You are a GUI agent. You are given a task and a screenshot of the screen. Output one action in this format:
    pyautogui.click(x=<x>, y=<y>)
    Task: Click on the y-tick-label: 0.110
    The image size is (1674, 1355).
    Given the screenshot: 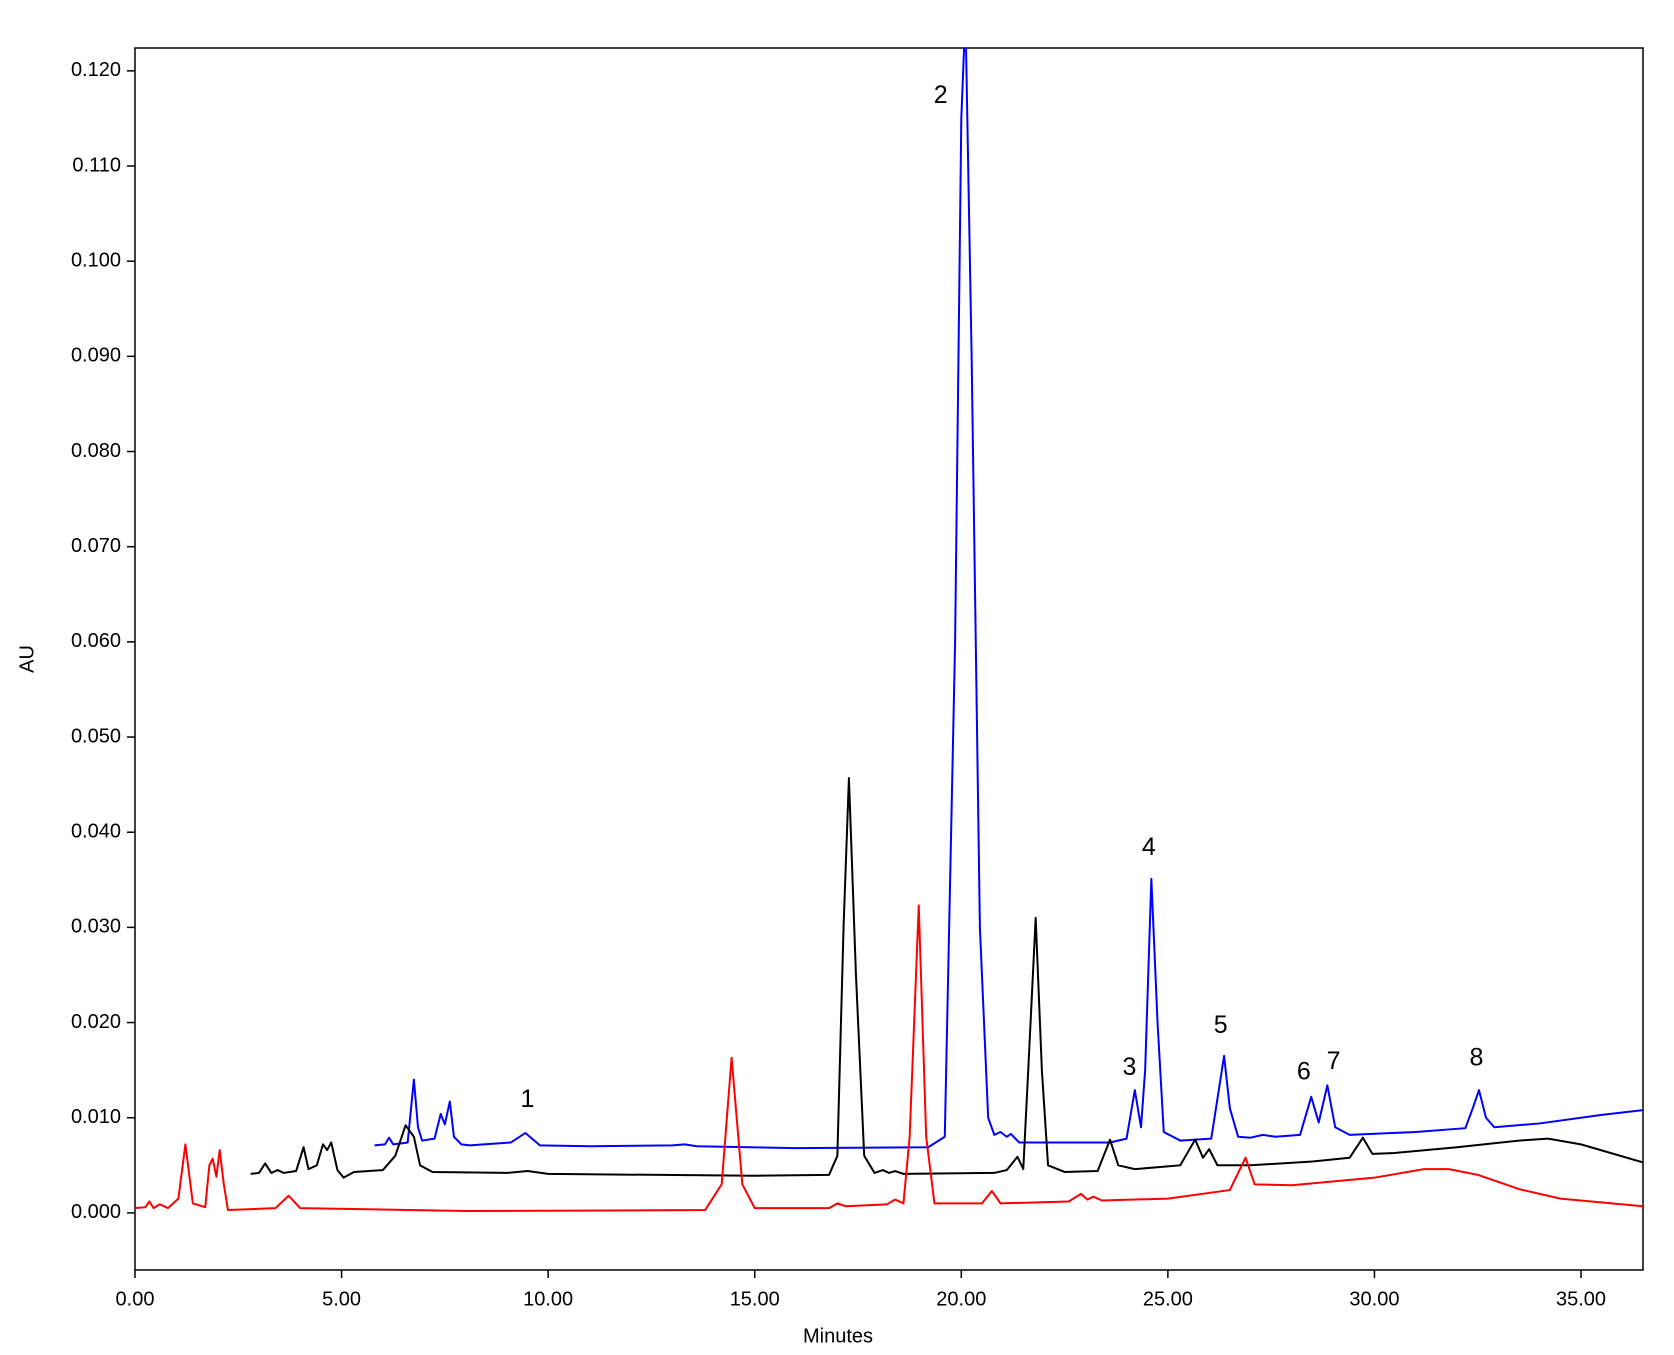 What is the action you would take?
    pyautogui.click(x=96, y=165)
    